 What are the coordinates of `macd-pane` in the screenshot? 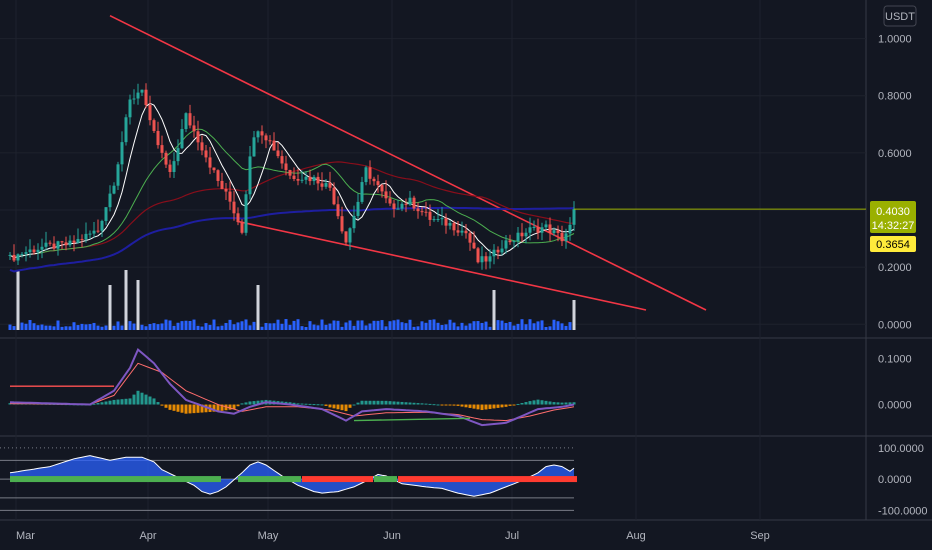 It's located at (292, 387).